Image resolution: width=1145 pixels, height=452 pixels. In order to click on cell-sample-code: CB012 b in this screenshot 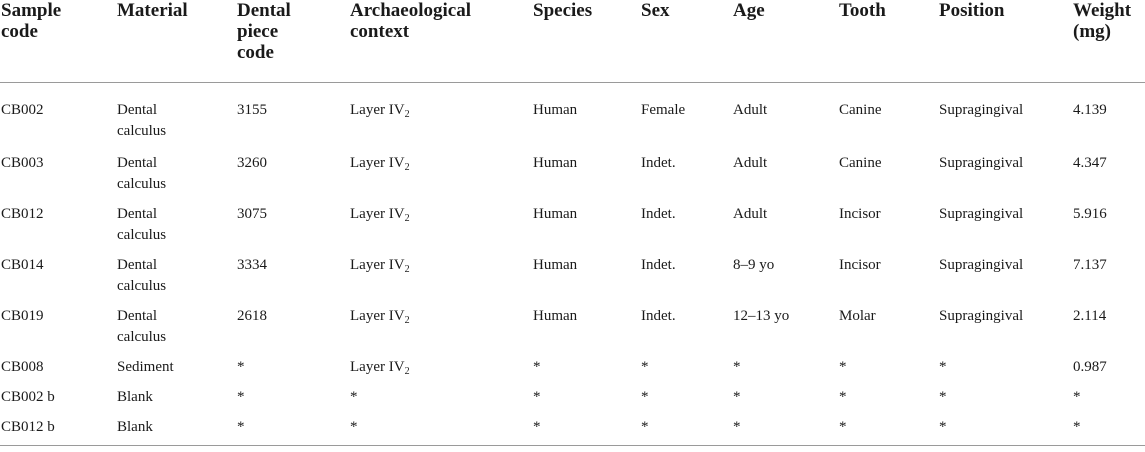, I will do `click(58, 431)`.